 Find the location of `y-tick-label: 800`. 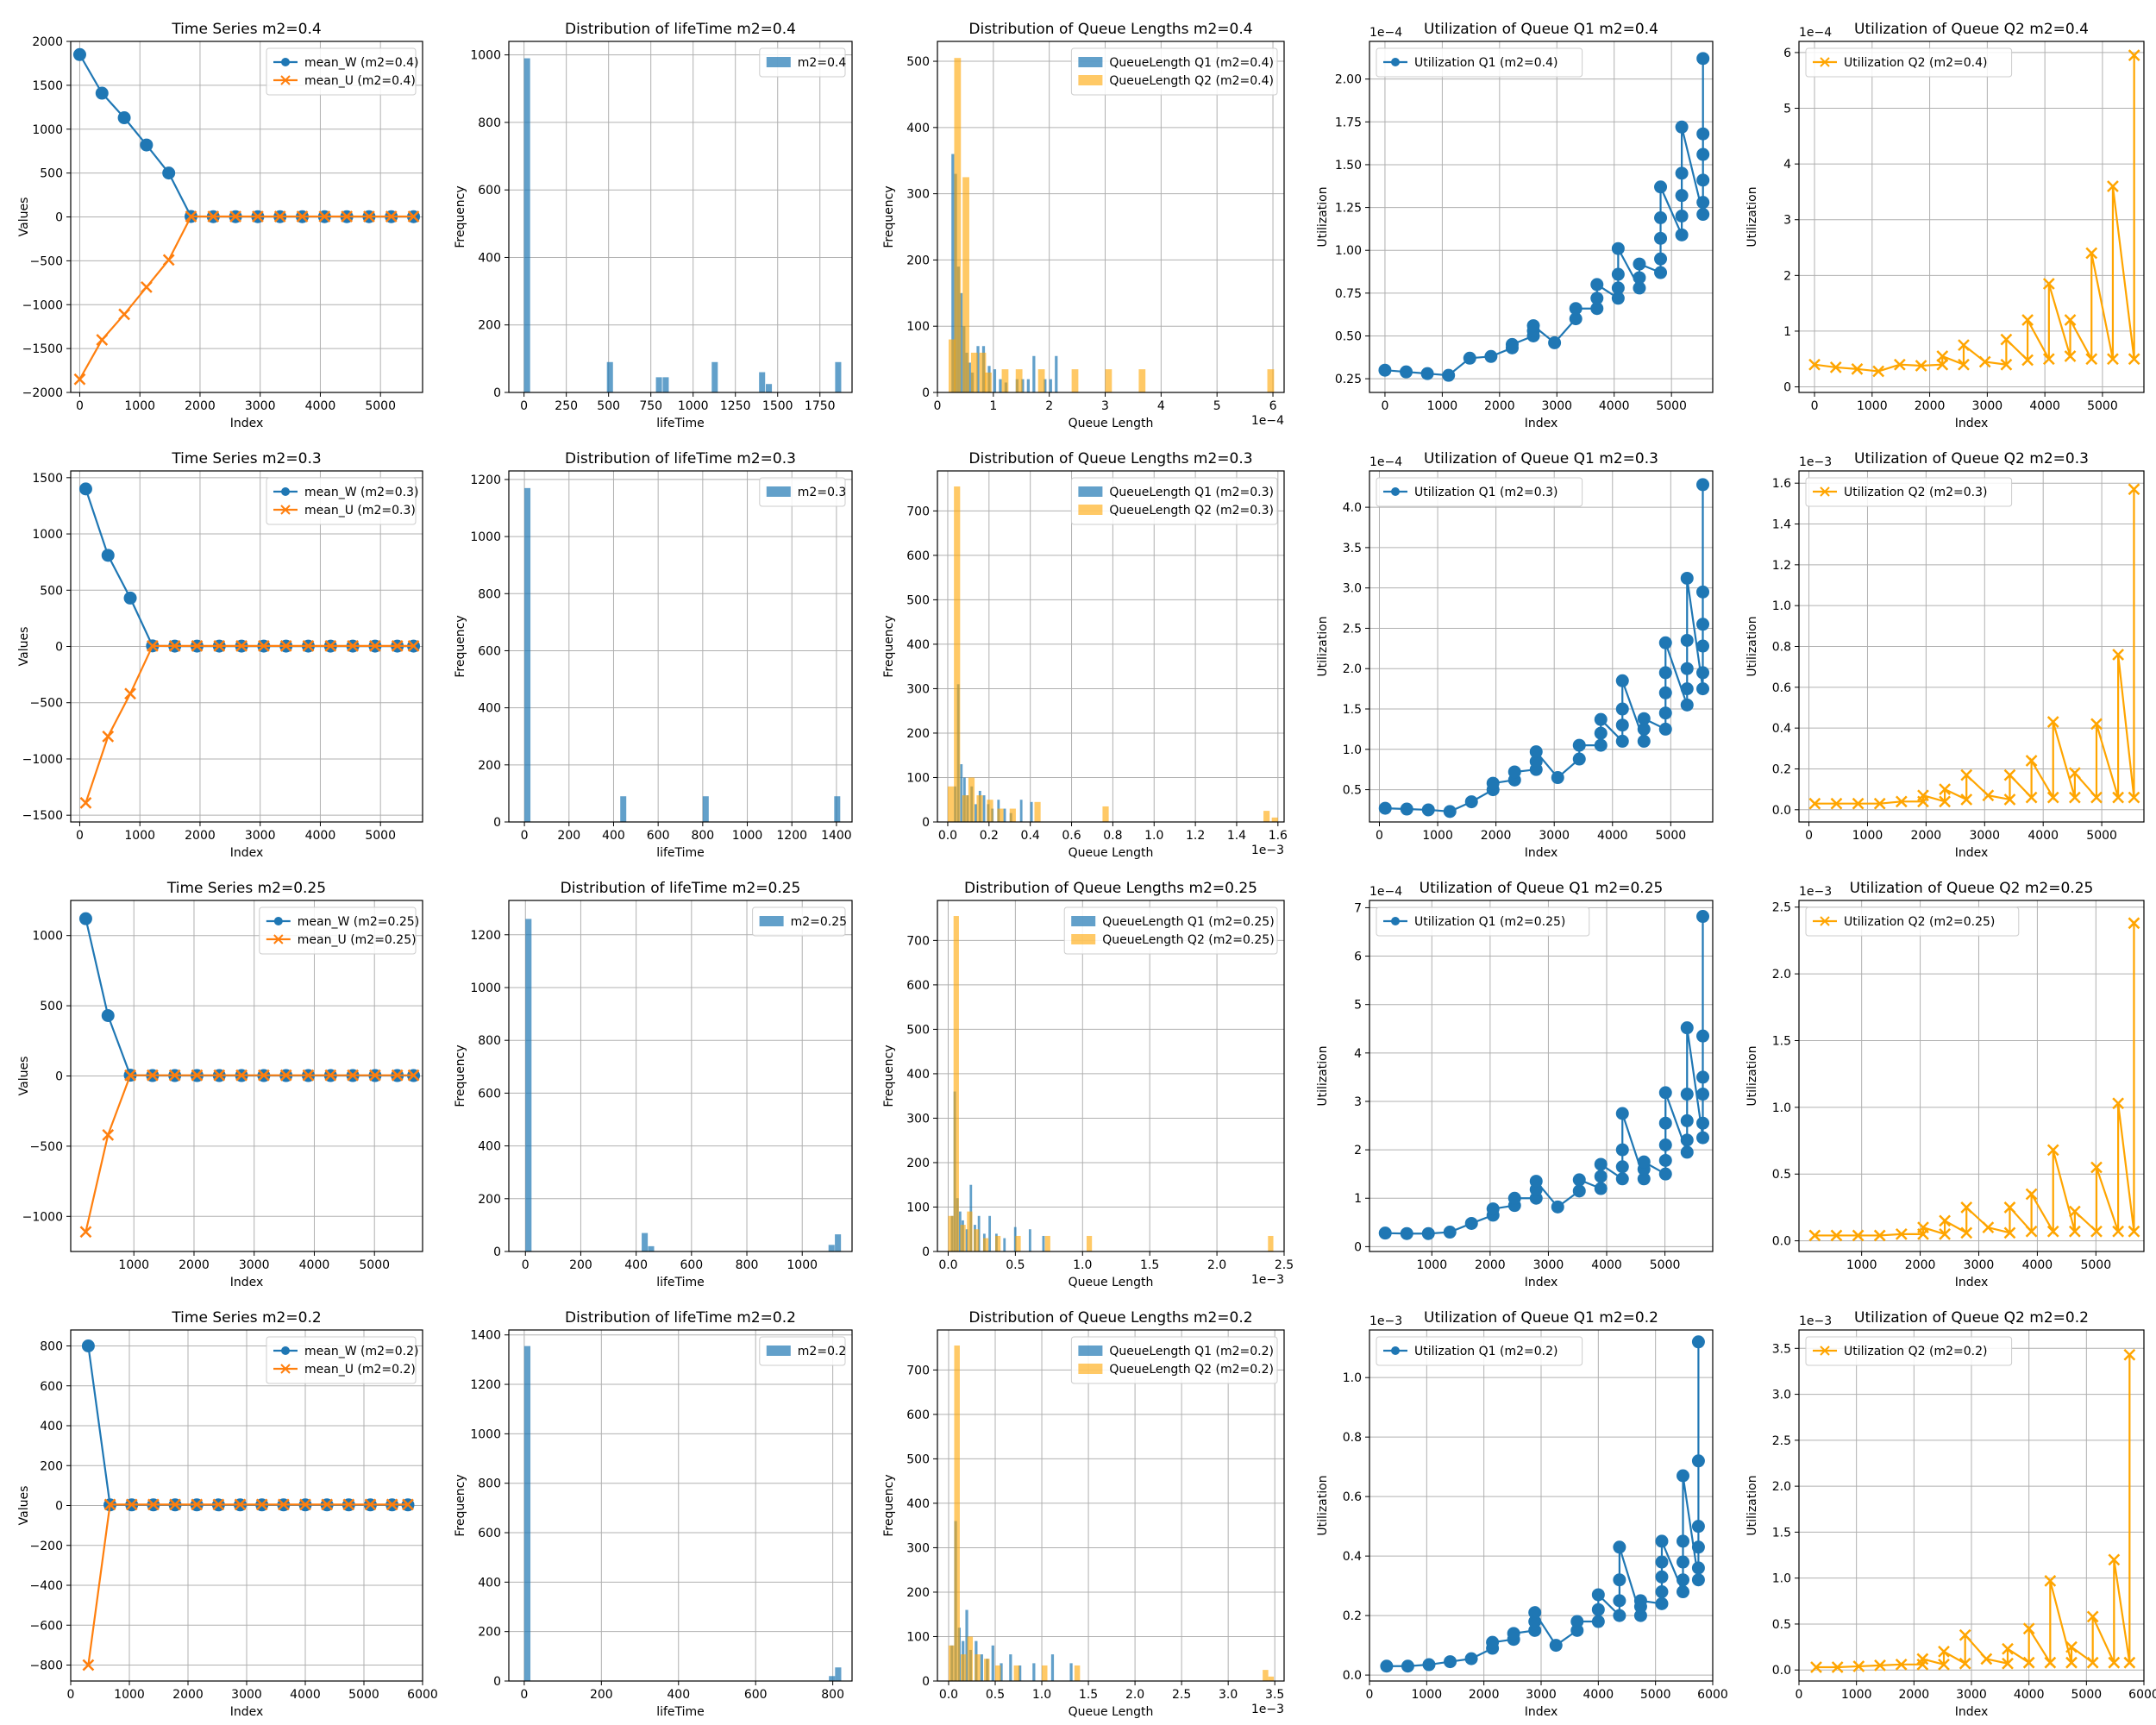

y-tick-label: 800 is located at coordinates (51, 1347).